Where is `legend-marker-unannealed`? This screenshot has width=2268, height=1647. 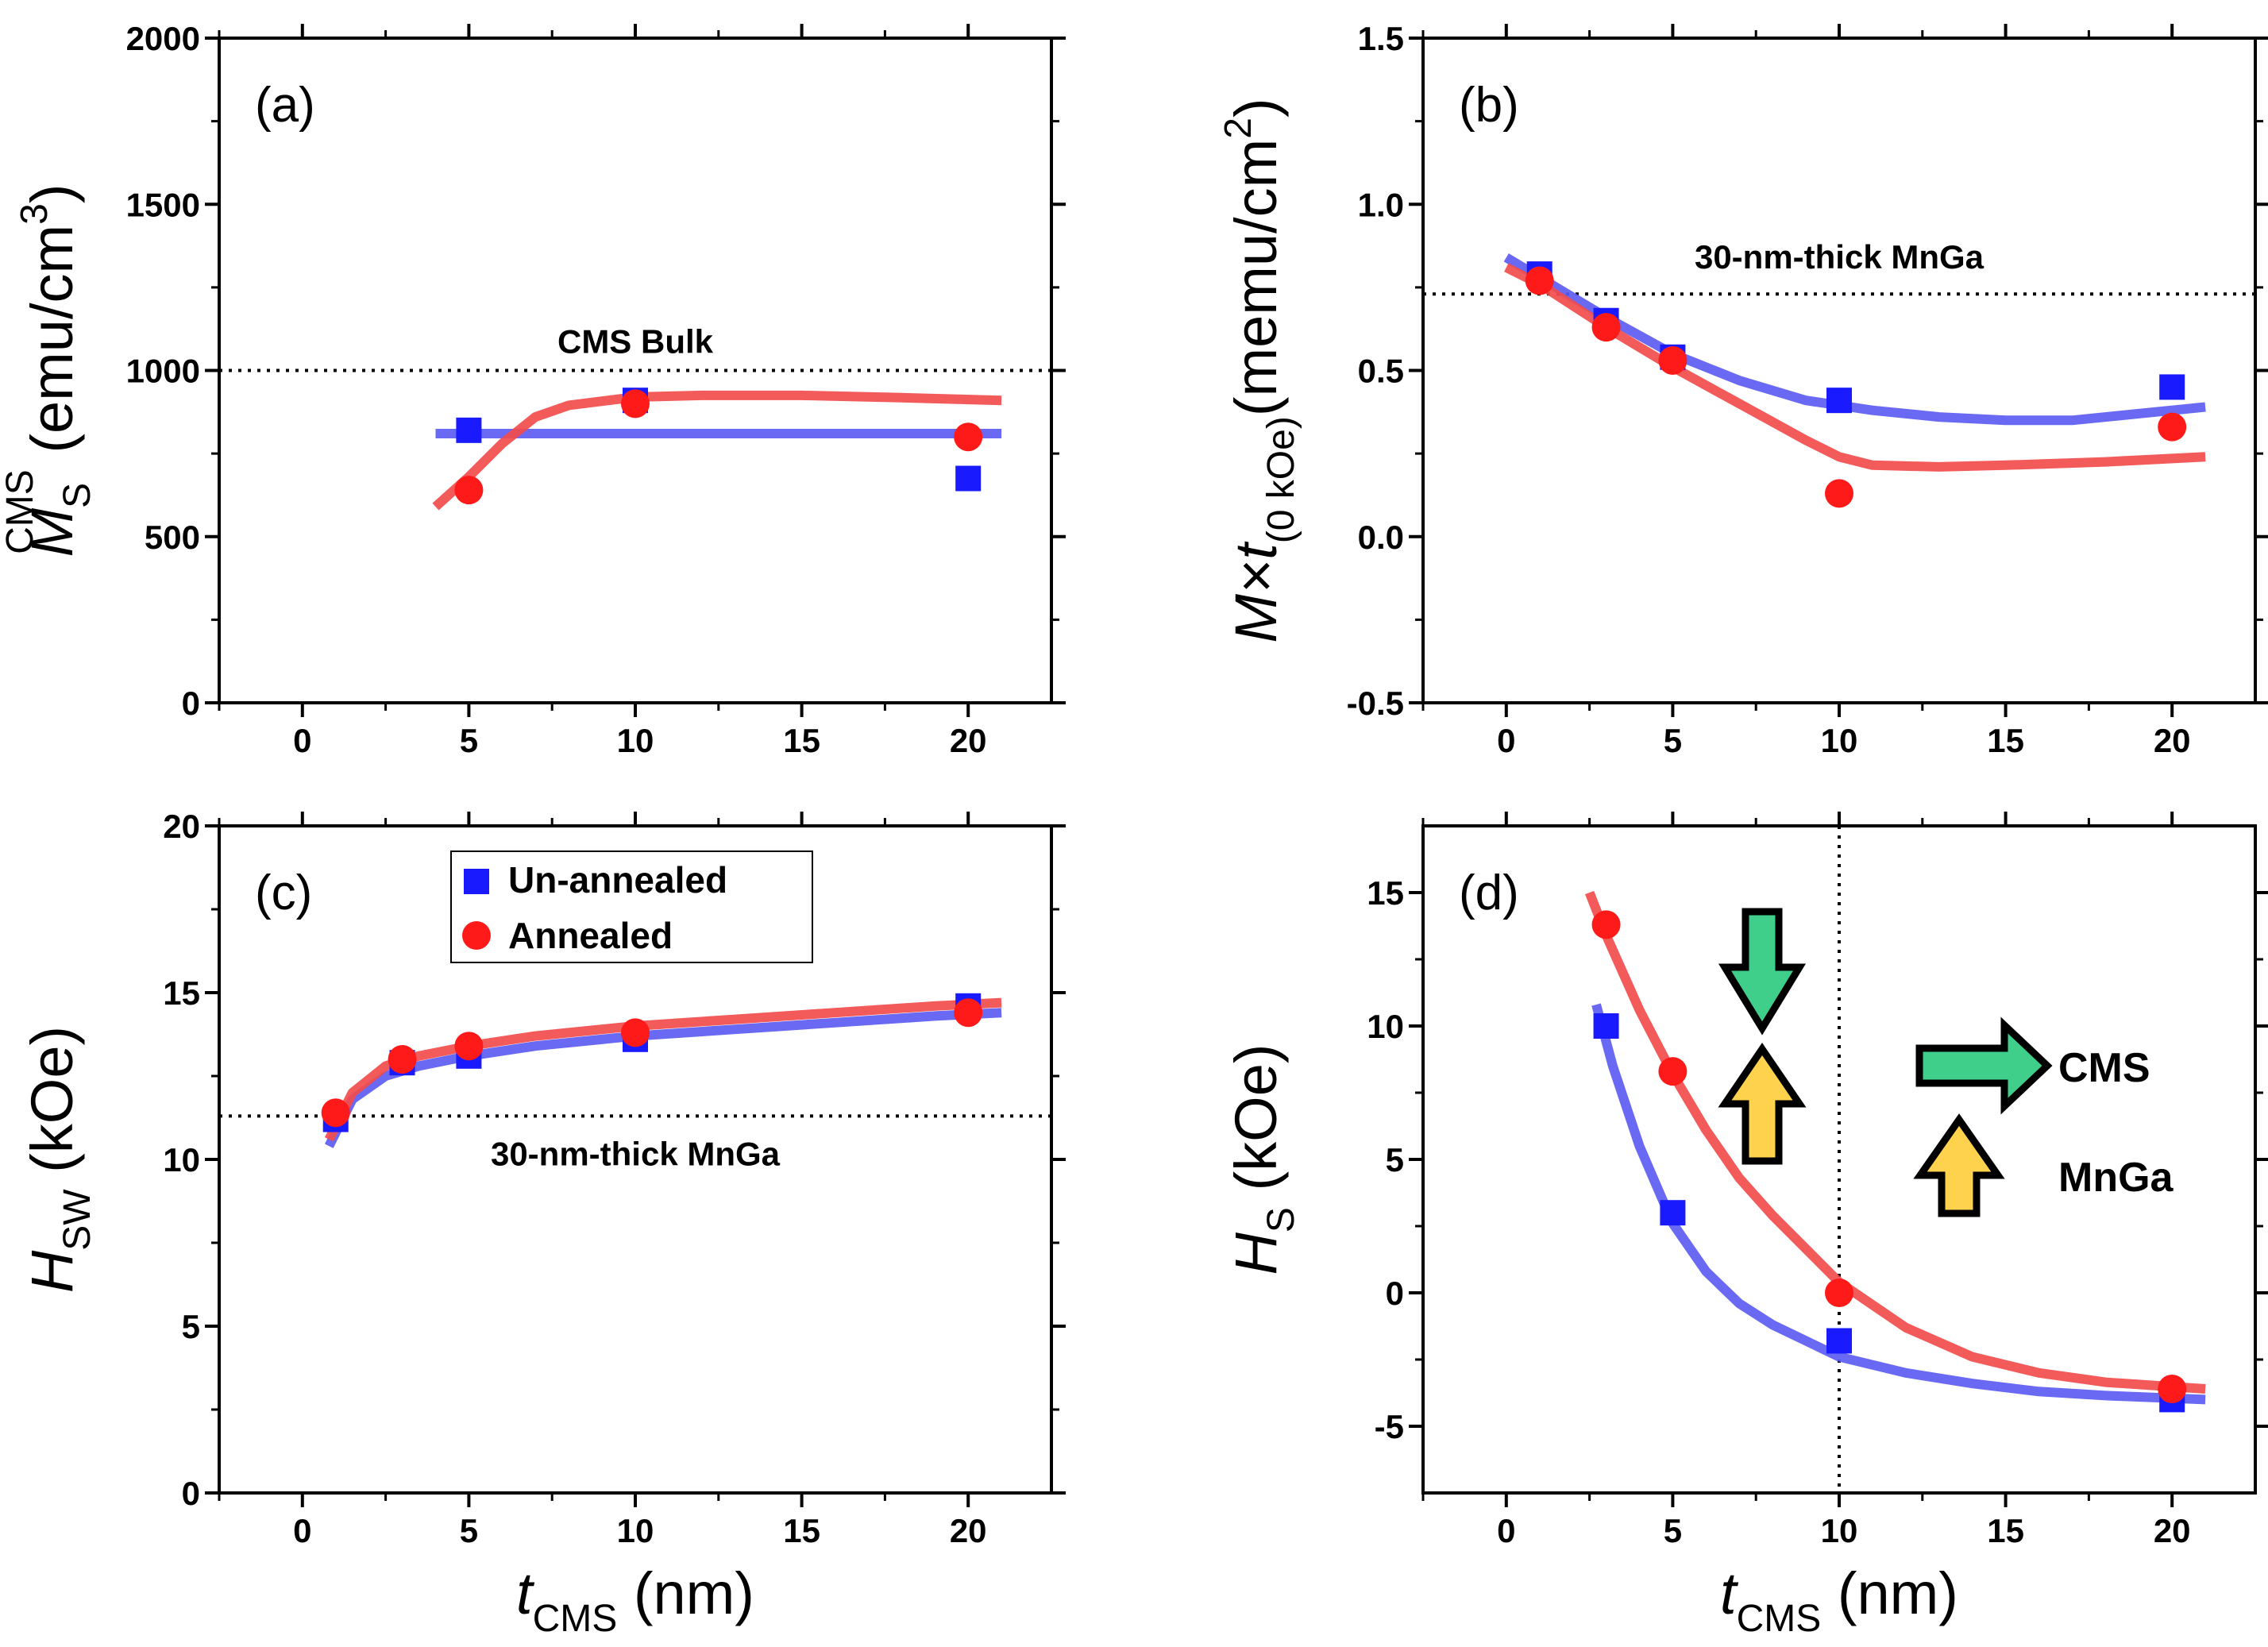 legend-marker-unannealed is located at coordinates (476, 882).